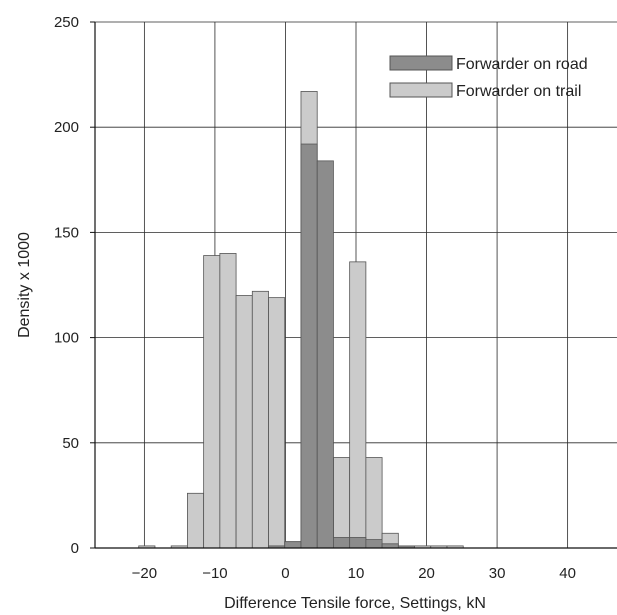  What do you see at coordinates (426, 573) in the screenshot?
I see `x-tick-label: 20` at bounding box center [426, 573].